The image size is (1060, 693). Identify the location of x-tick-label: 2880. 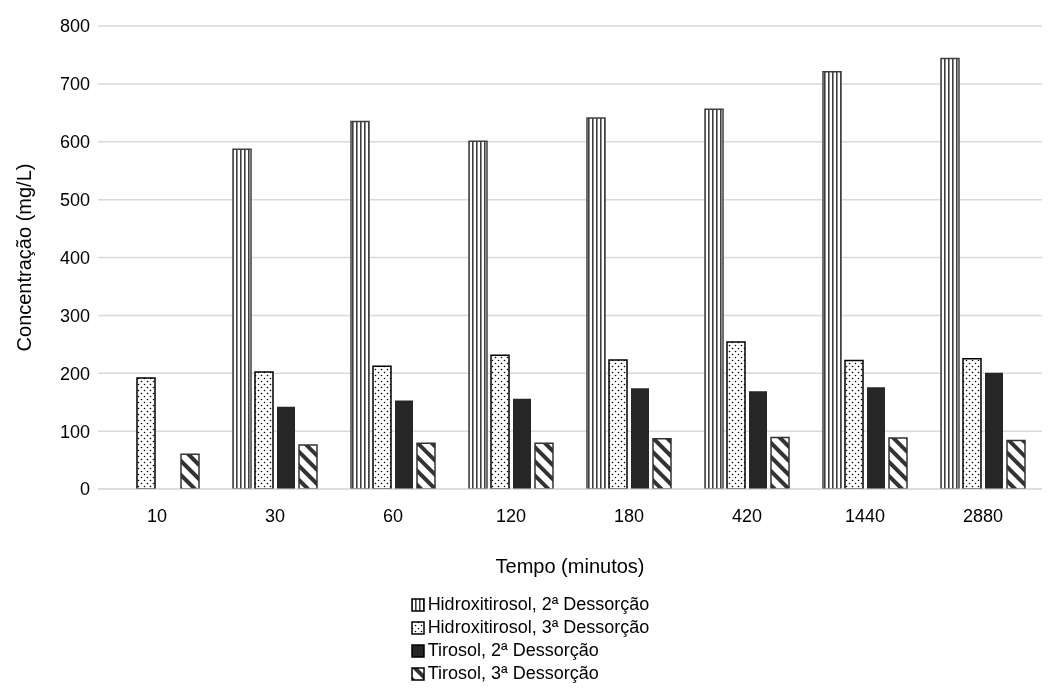
(983, 515).